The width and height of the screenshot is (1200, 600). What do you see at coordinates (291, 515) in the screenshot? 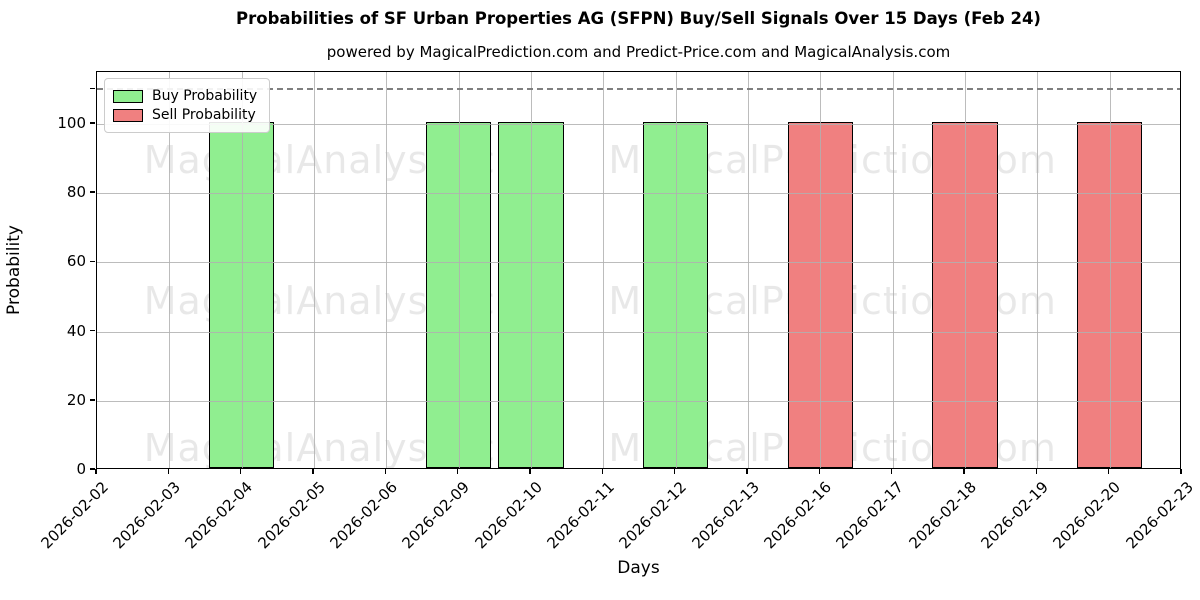
I see `x-tick-label: 2026-02-05` at bounding box center [291, 515].